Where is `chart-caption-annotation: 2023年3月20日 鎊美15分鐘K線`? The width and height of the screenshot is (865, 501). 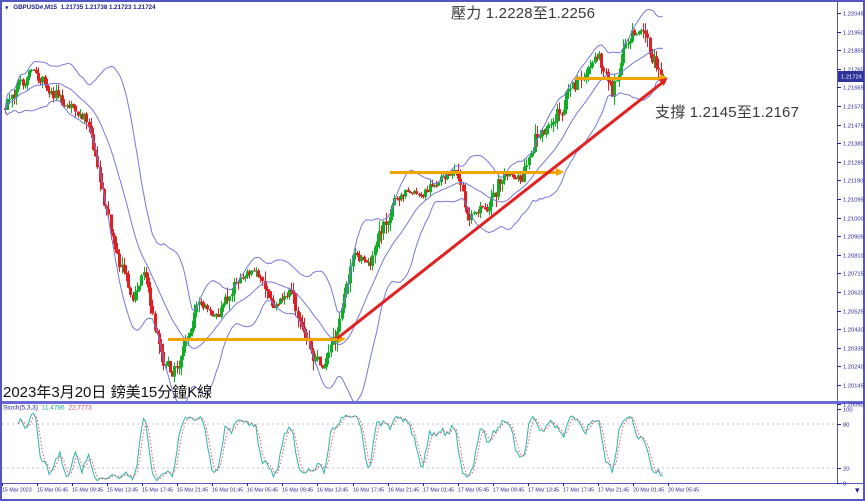
chart-caption-annotation: 2023年3月20日 鎊美15分鐘K線 is located at coordinates (108, 392).